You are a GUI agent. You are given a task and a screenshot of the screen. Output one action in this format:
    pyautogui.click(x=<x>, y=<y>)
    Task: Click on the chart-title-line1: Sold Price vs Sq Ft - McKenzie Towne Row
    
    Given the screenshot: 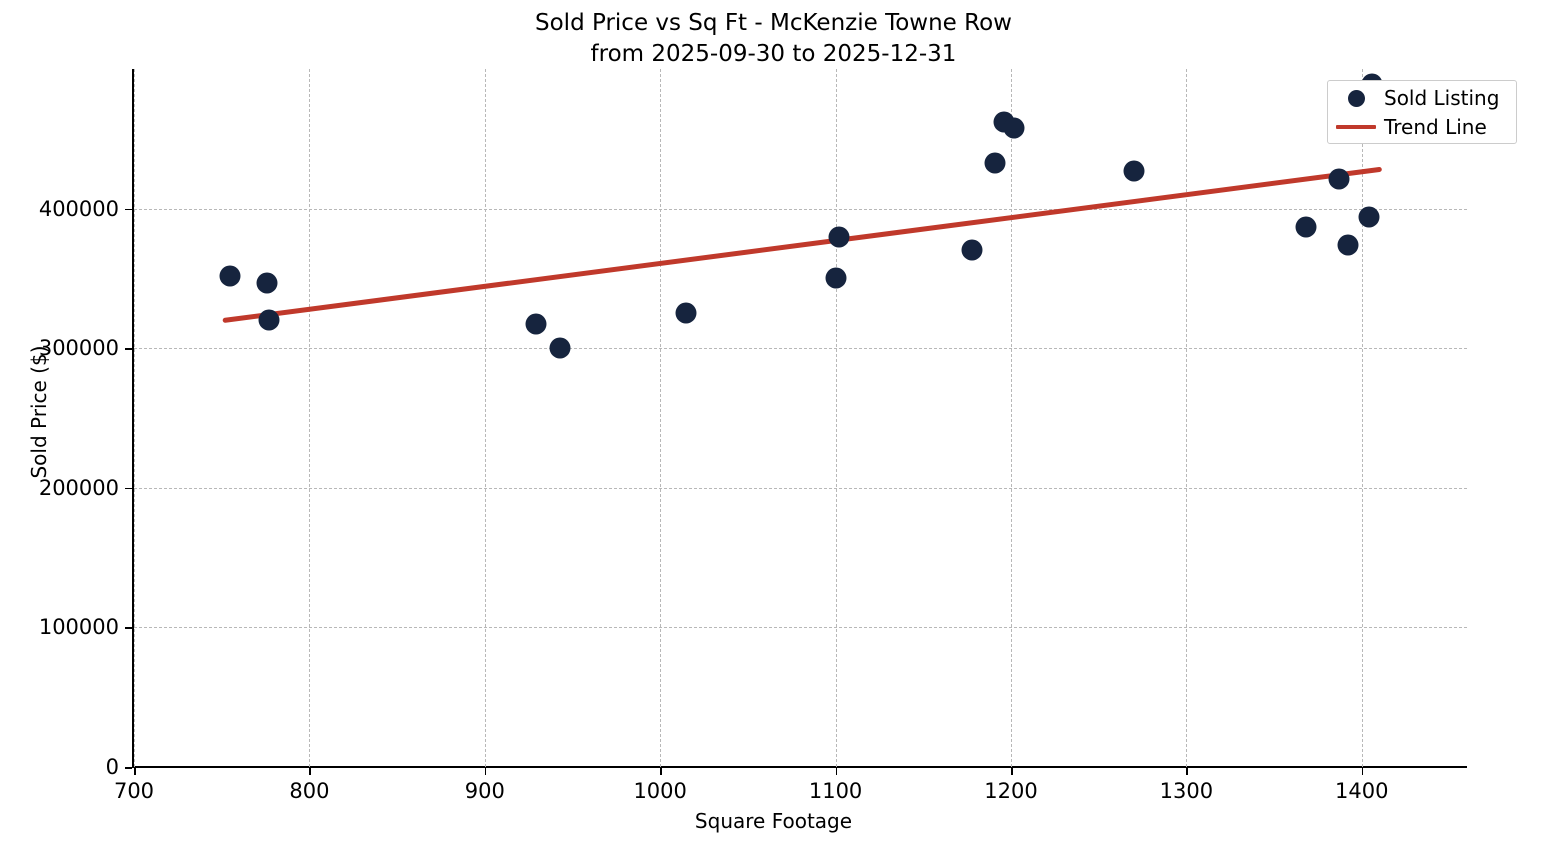 What is the action you would take?
    pyautogui.click(x=773, y=23)
    